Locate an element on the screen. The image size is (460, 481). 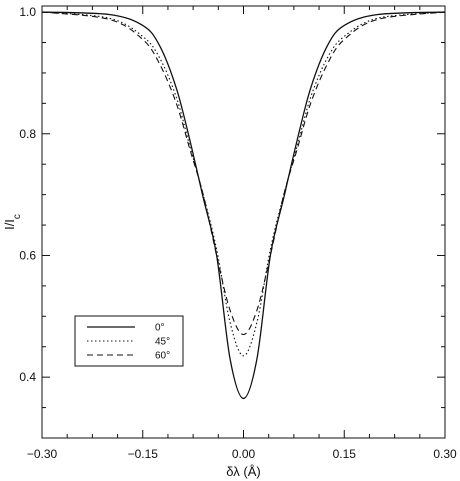
legend: 0° 45° 60° is located at coordinates (129, 341).